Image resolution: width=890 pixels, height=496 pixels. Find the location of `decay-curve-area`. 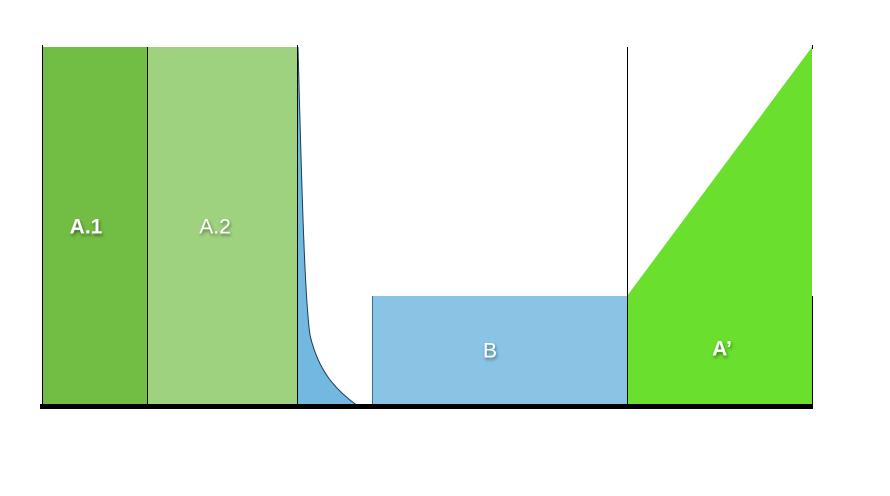

decay-curve-area is located at coordinates (327, 226).